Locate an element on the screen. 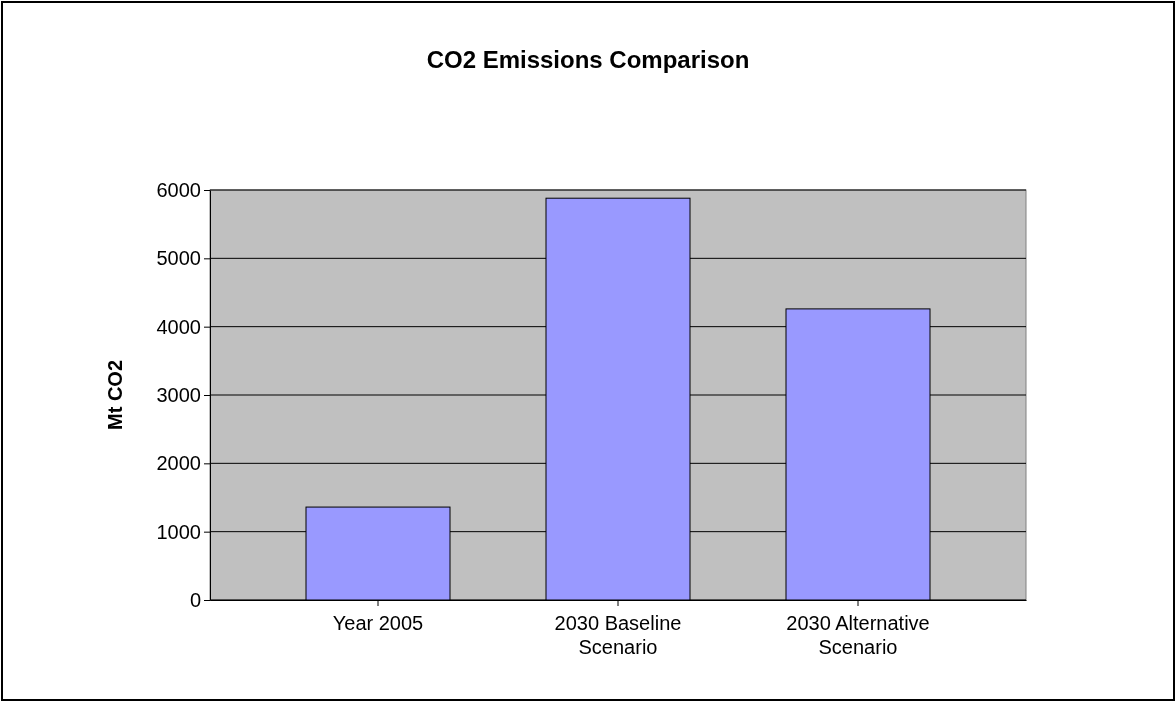 This screenshot has height=702, width=1176. chart-title: CO2 Emissions Comparison is located at coordinates (588, 59).